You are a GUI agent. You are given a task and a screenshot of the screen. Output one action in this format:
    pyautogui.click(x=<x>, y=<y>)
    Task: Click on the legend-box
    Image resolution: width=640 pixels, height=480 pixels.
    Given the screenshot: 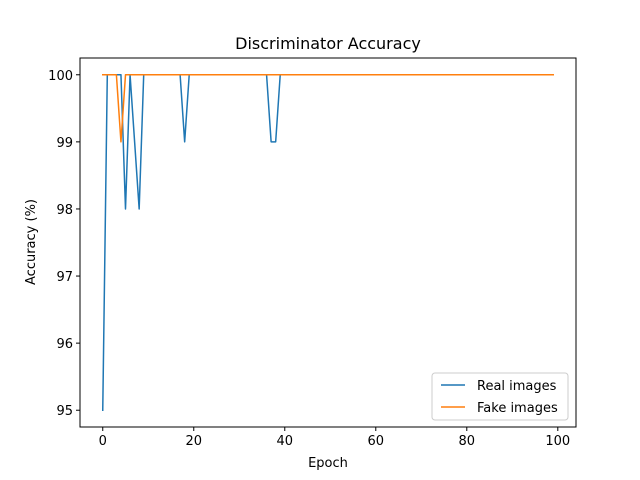 What is the action you would take?
    pyautogui.click(x=500, y=396)
    